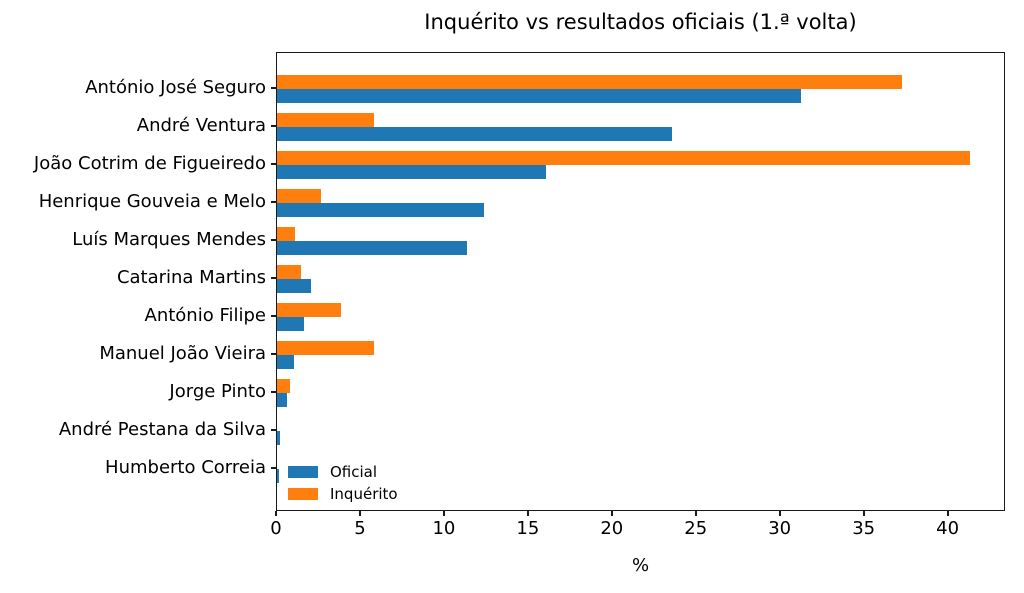 Image resolution: width=1024 pixels, height=593 pixels. Describe the element at coordinates (364, 494) in the screenshot. I see `legend-label-inquerito: Inquérito` at that location.